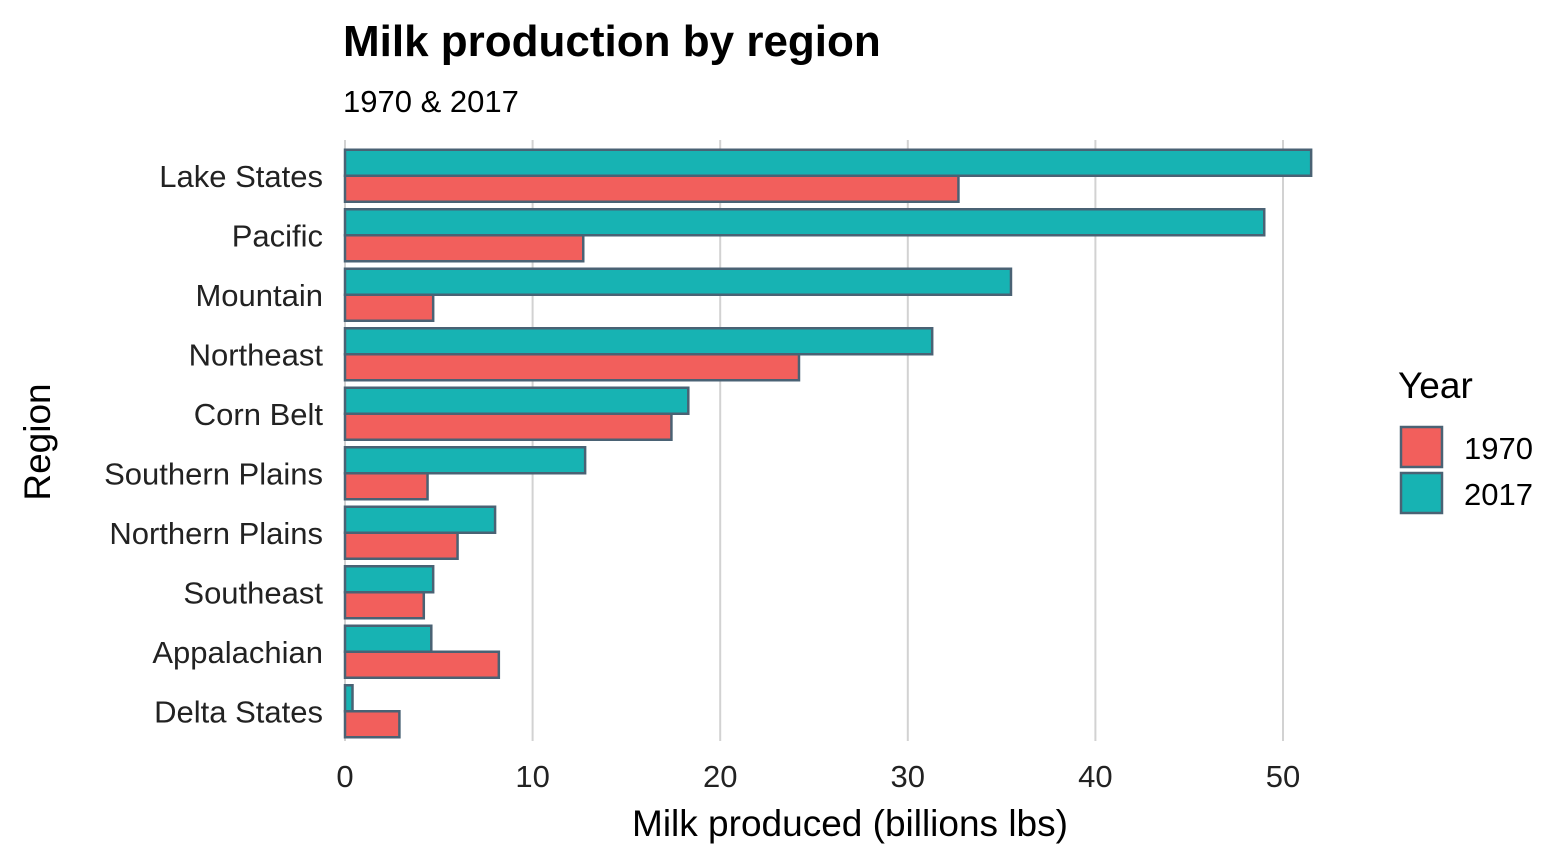  What do you see at coordinates (908, 776) in the screenshot?
I see `x-tick-label: 30` at bounding box center [908, 776].